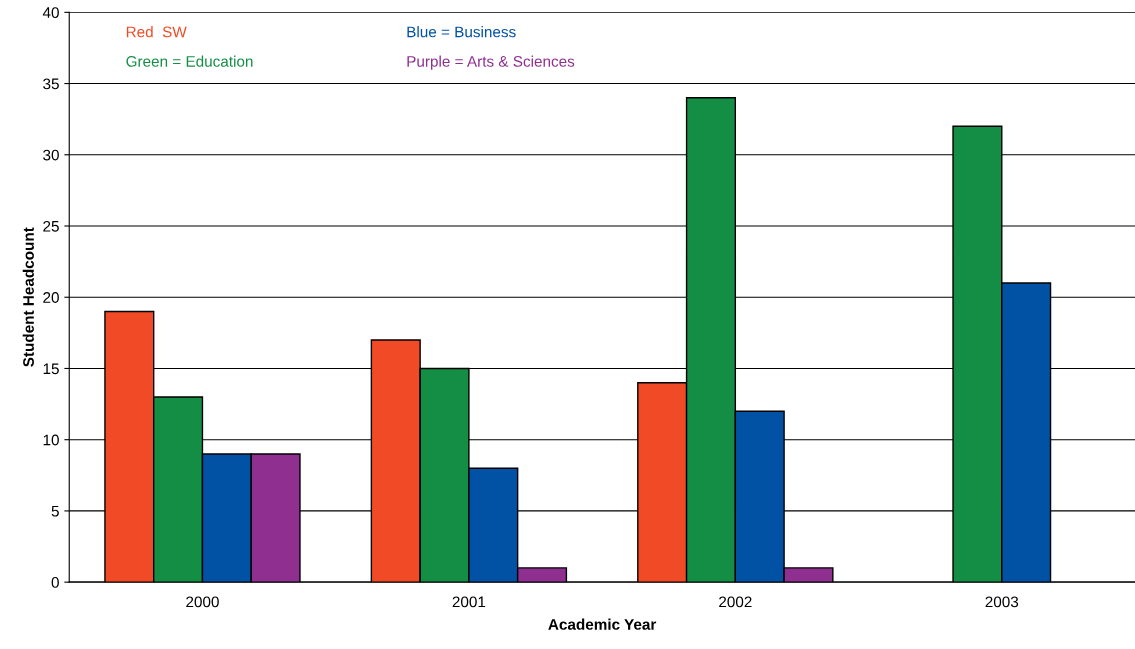 The width and height of the screenshot is (1135, 649). What do you see at coordinates (189, 61) in the screenshot?
I see `text: Green = Education` at bounding box center [189, 61].